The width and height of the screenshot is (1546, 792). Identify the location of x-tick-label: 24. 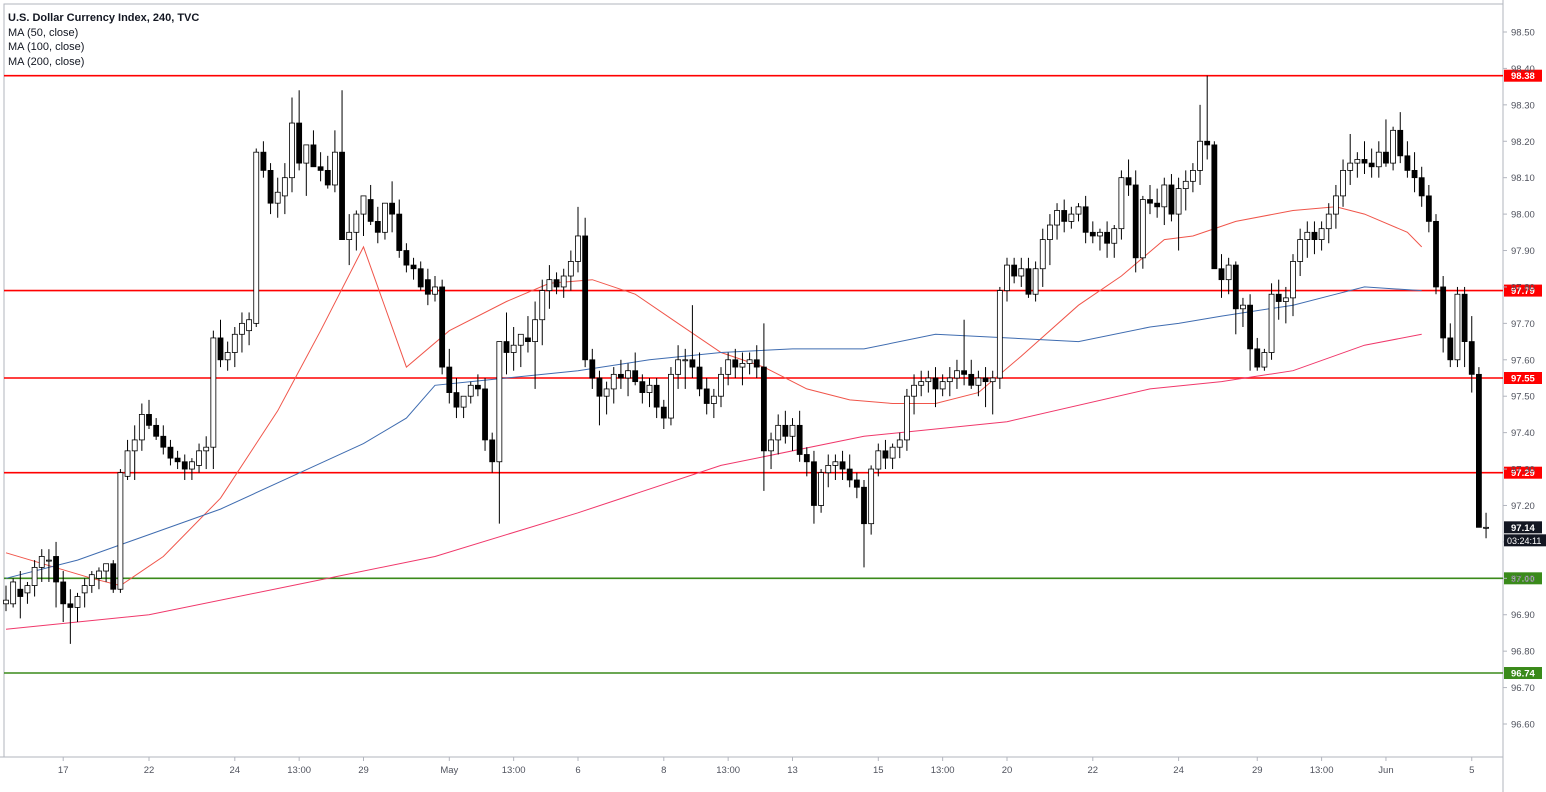
(235, 770).